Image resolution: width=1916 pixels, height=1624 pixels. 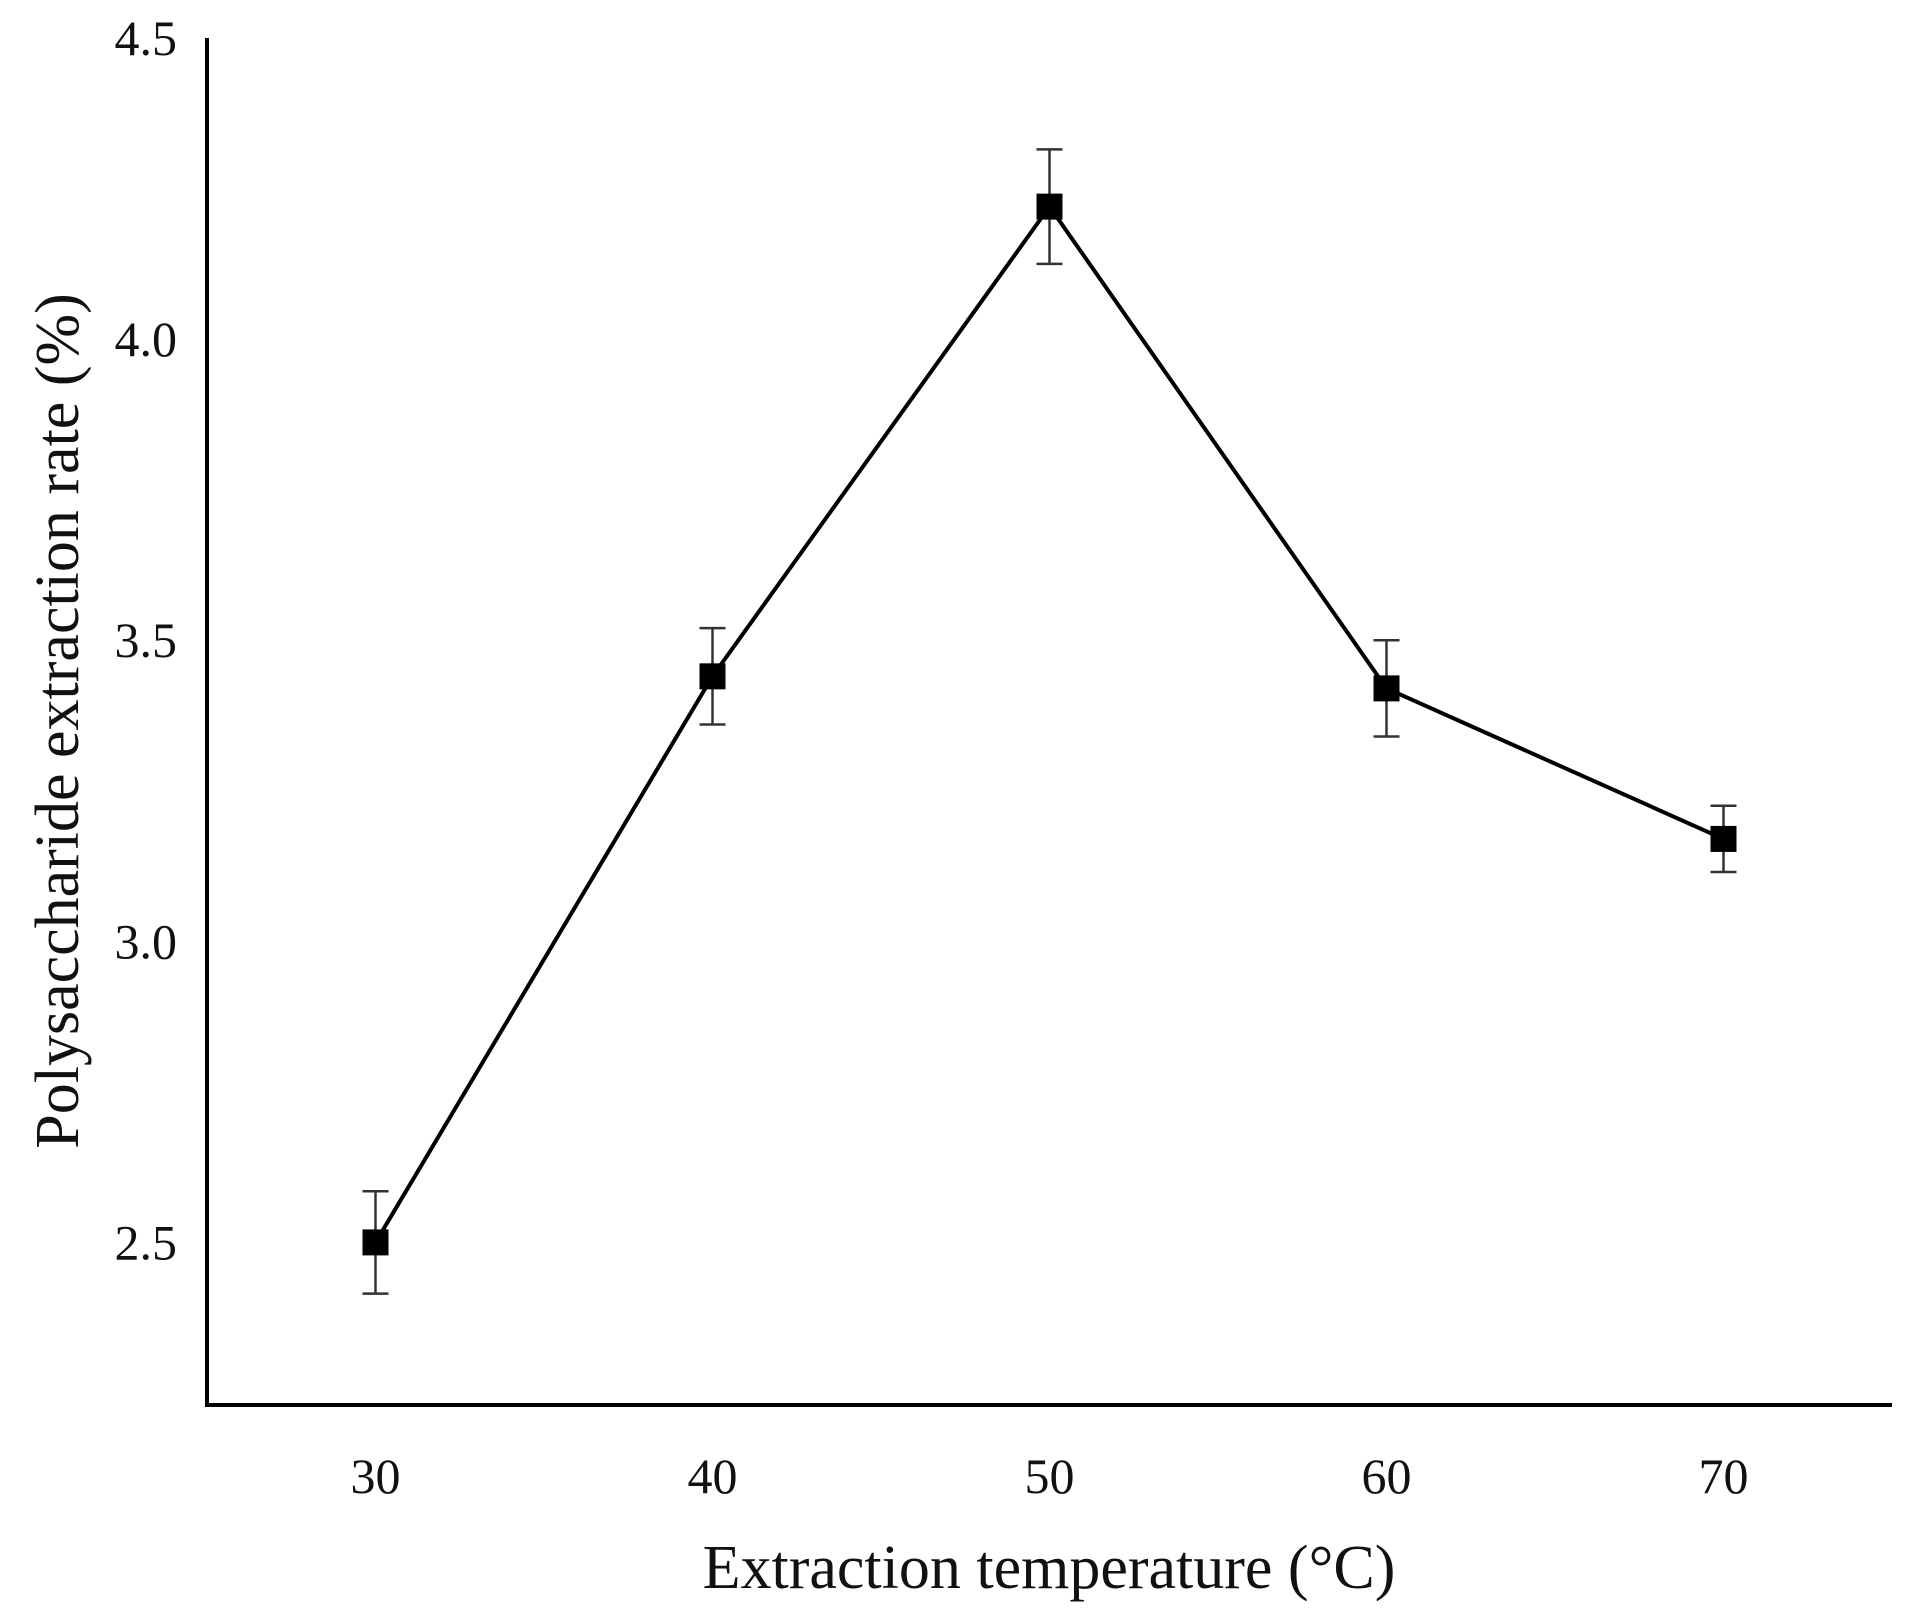 I want to click on x-tick-label: 30, so click(x=376, y=1476).